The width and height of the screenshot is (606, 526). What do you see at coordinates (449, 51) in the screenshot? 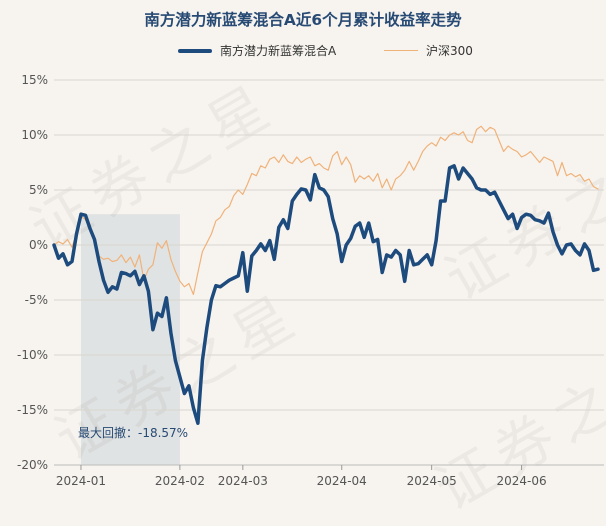
I see `legend-label-index: 沪深300` at bounding box center [449, 51].